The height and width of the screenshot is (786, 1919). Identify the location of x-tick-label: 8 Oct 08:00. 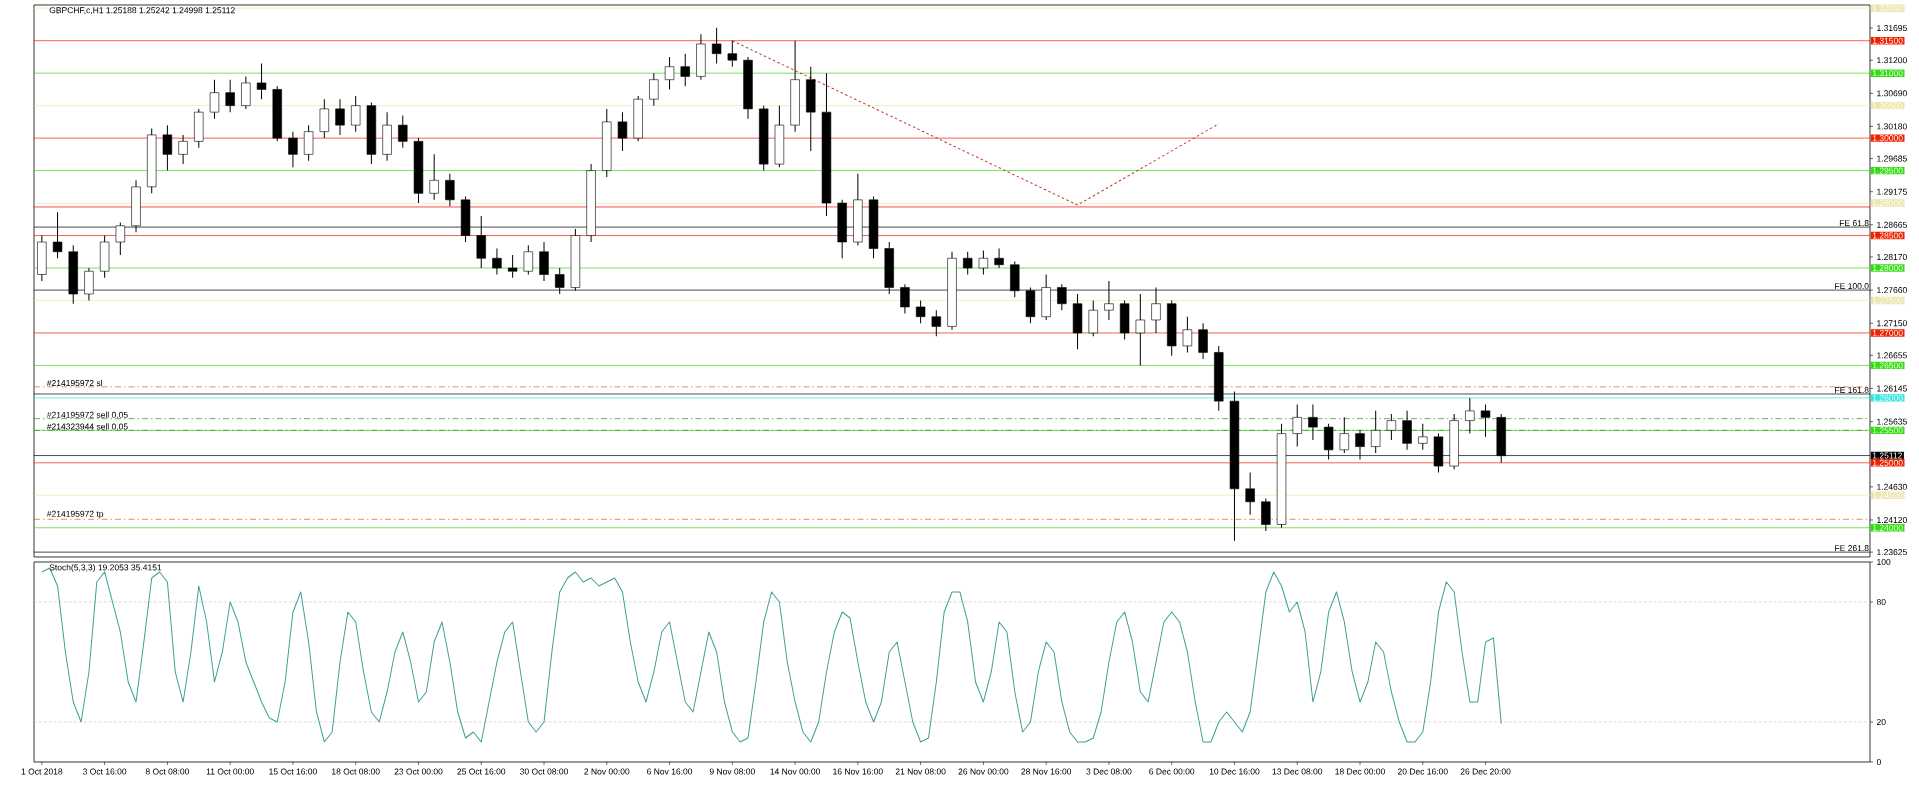
(167, 771).